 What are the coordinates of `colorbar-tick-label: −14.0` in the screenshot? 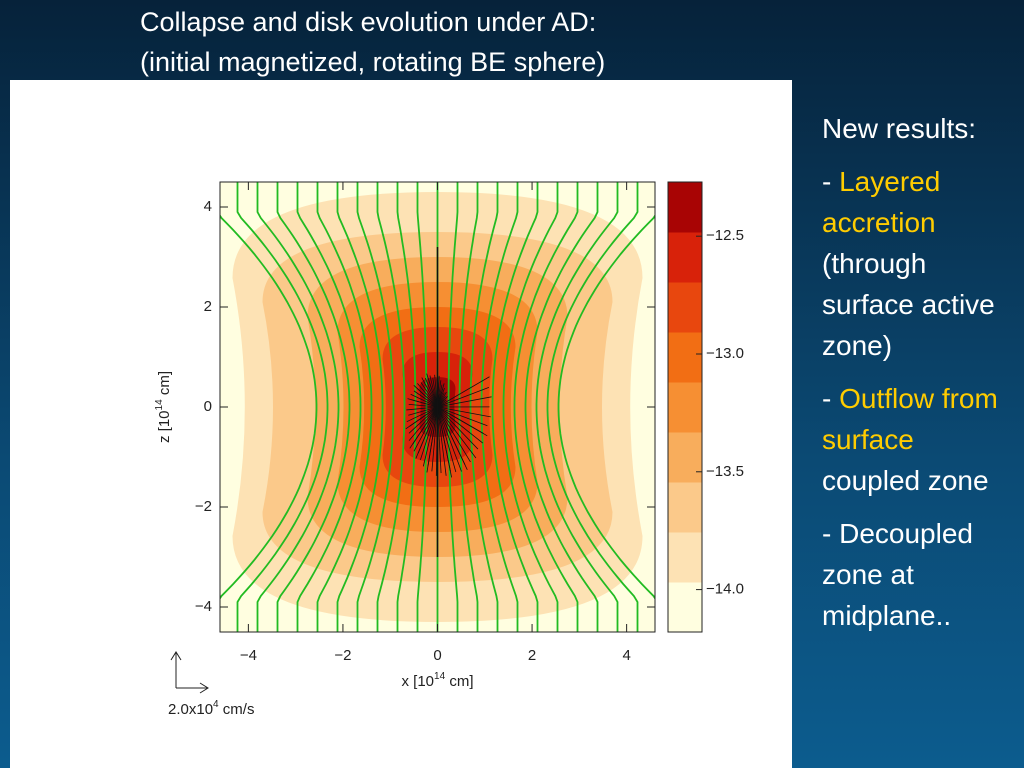 It's located at (725, 589).